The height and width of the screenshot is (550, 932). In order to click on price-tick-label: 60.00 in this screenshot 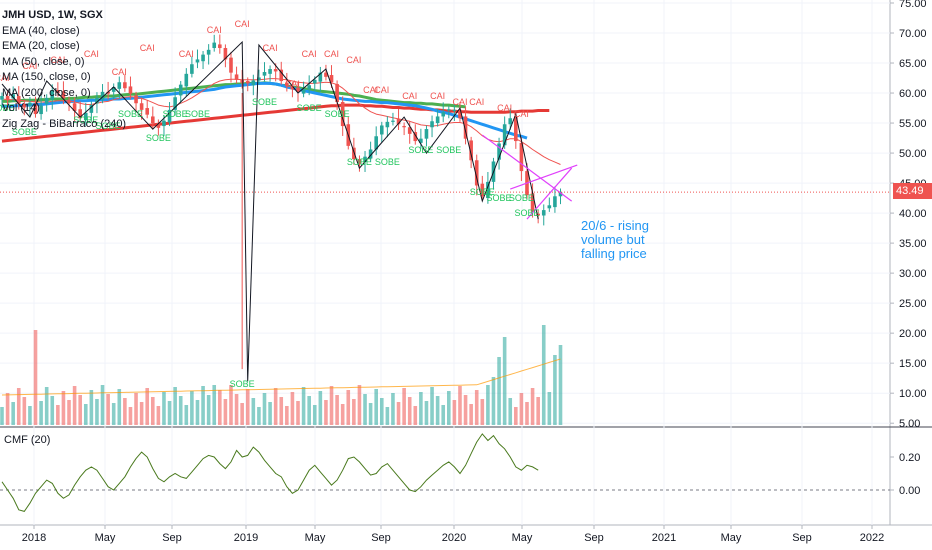, I will do `click(913, 94)`.